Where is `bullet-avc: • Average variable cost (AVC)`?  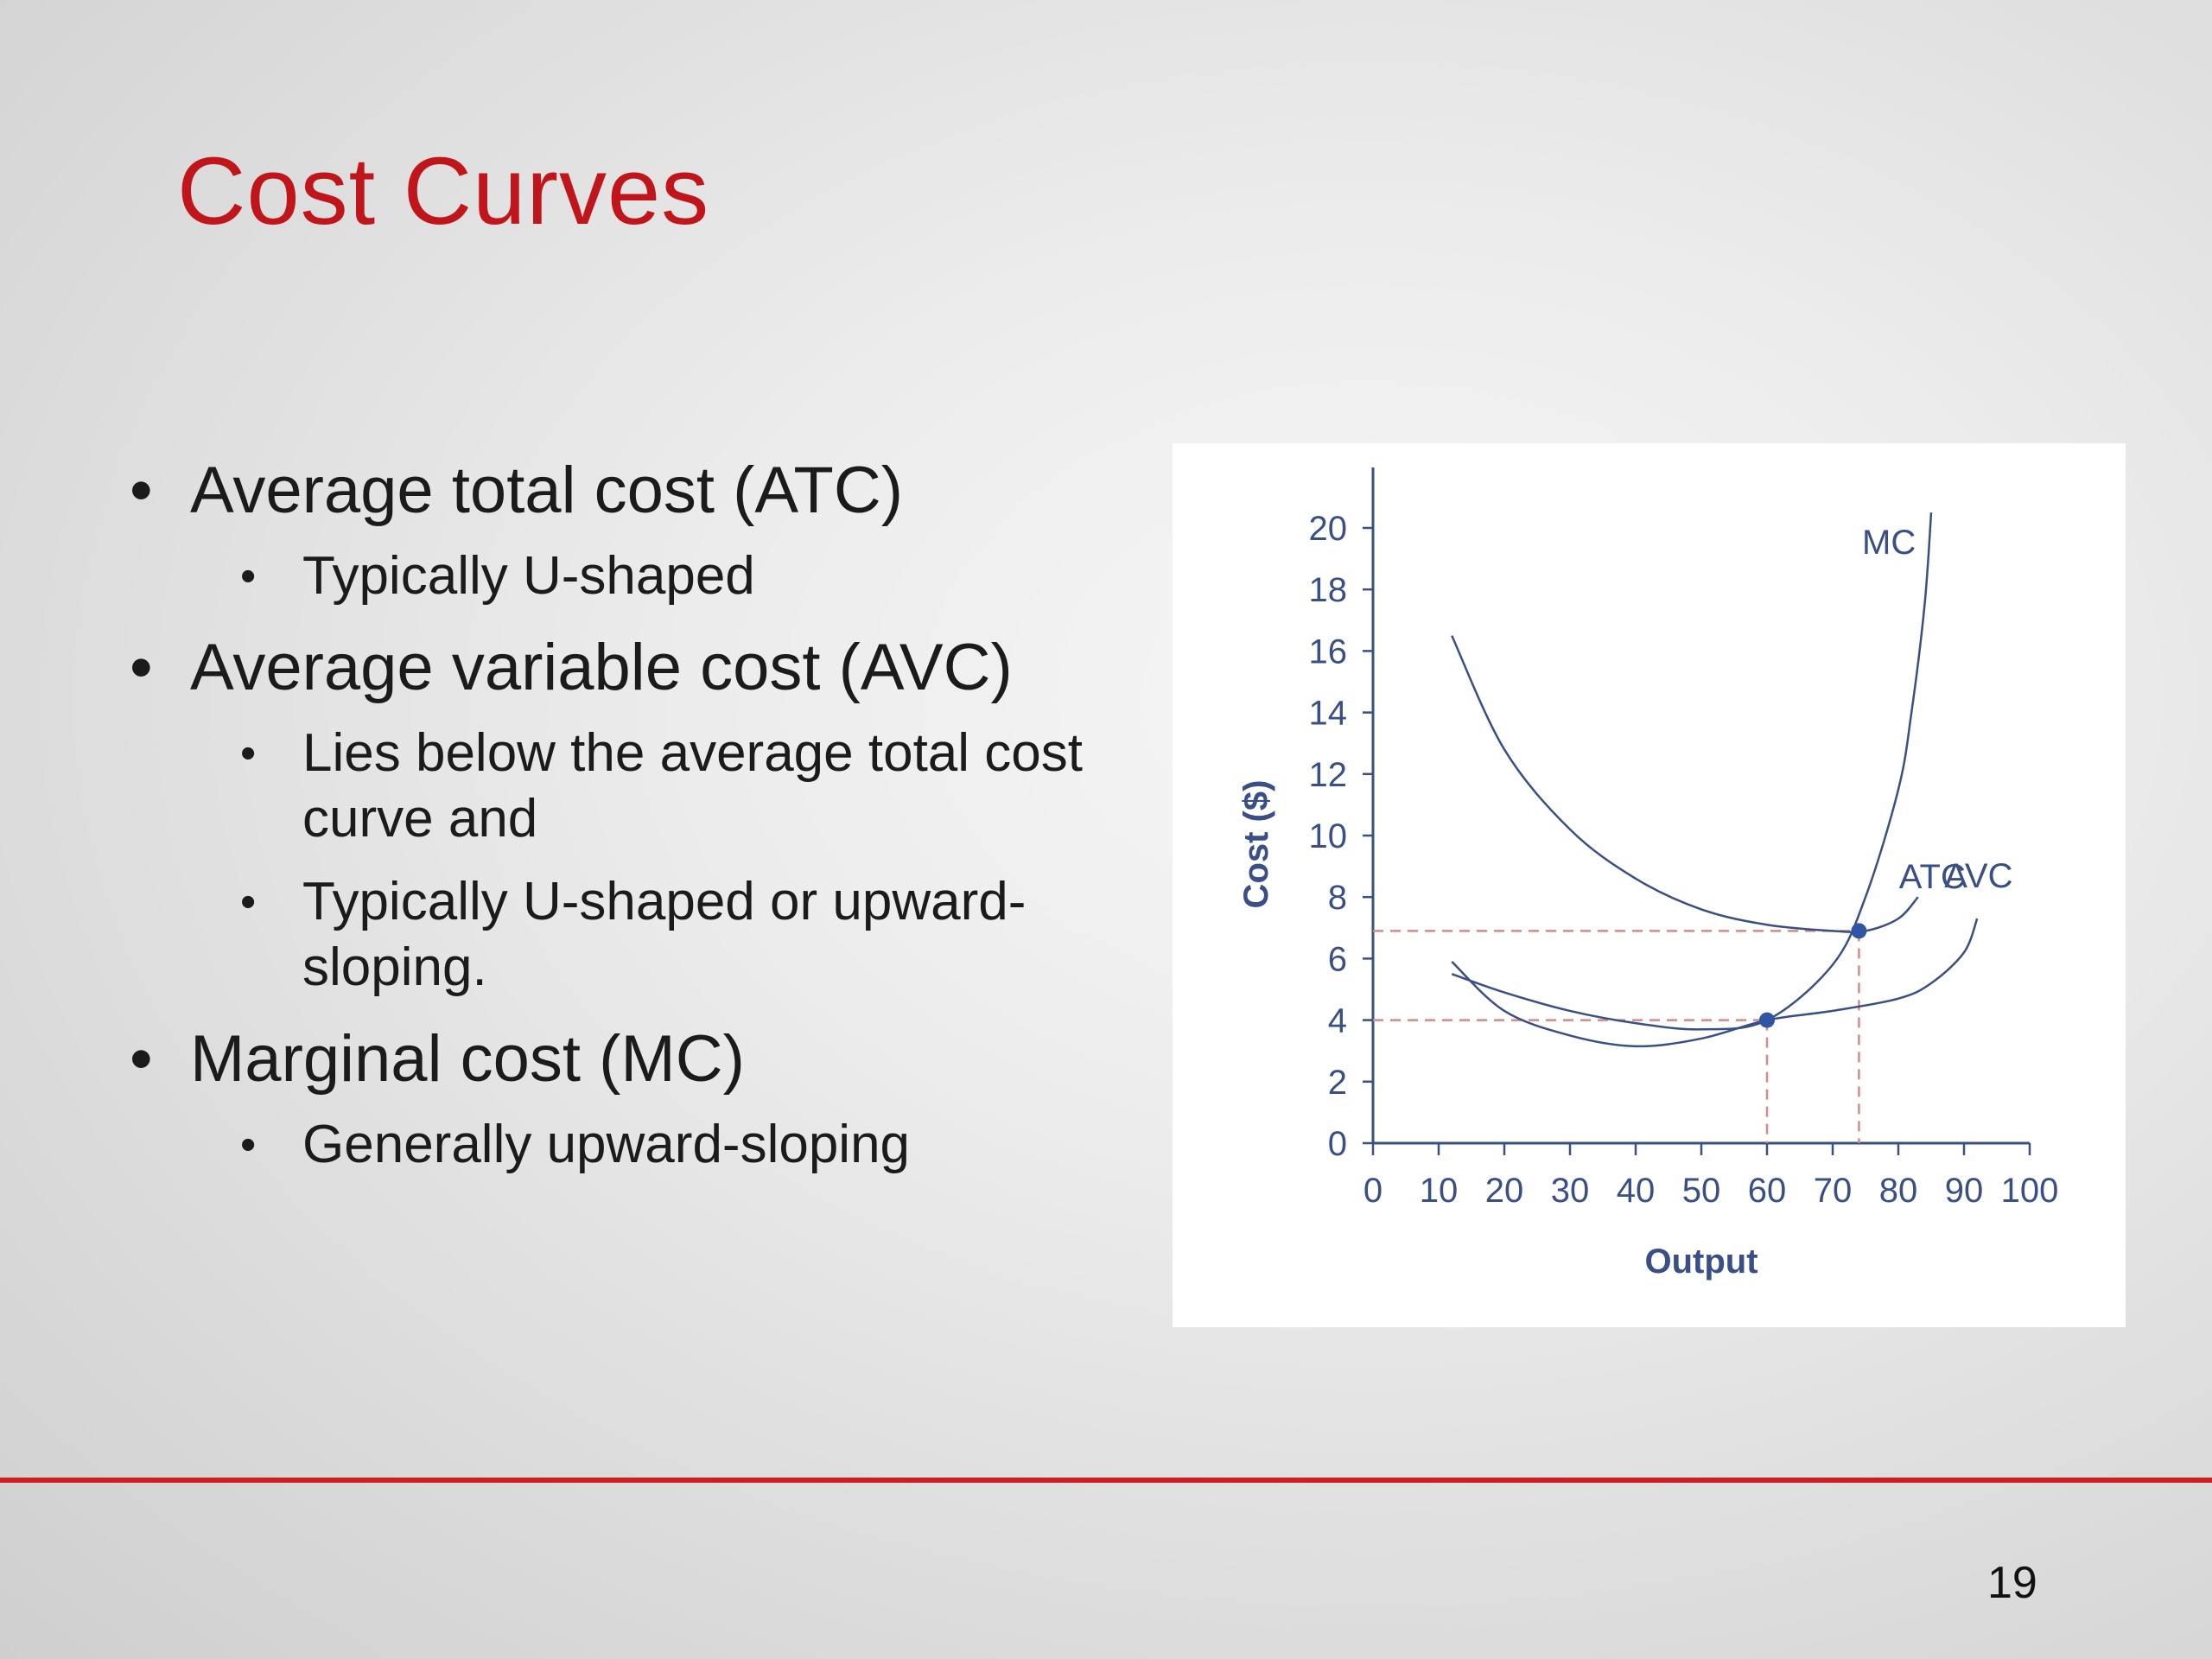
bullet-avc: • Average variable cost (AVC) is located at coordinates (648, 667).